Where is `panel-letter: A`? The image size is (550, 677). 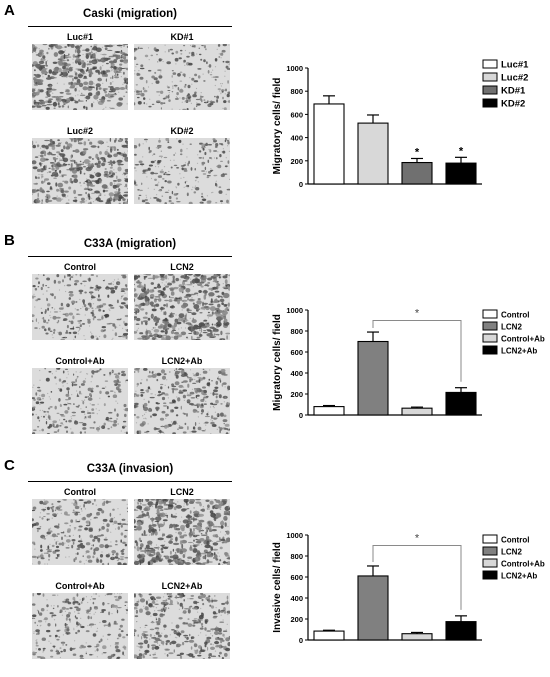 panel-letter: A is located at coordinates (9, 10).